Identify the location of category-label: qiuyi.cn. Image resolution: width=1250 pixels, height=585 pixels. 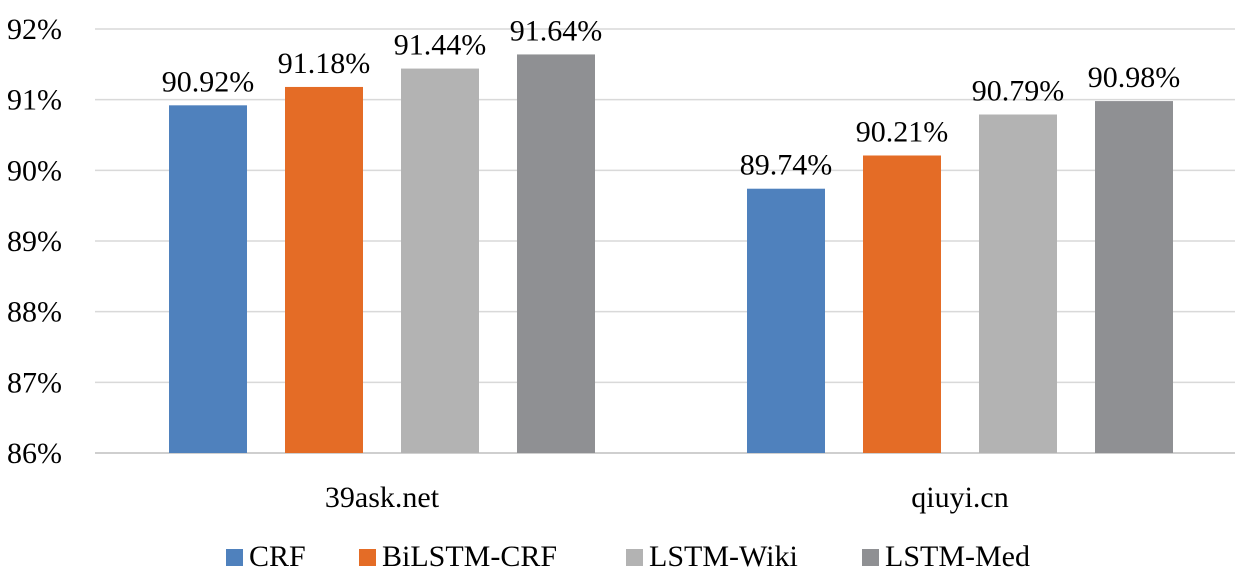
(960, 497).